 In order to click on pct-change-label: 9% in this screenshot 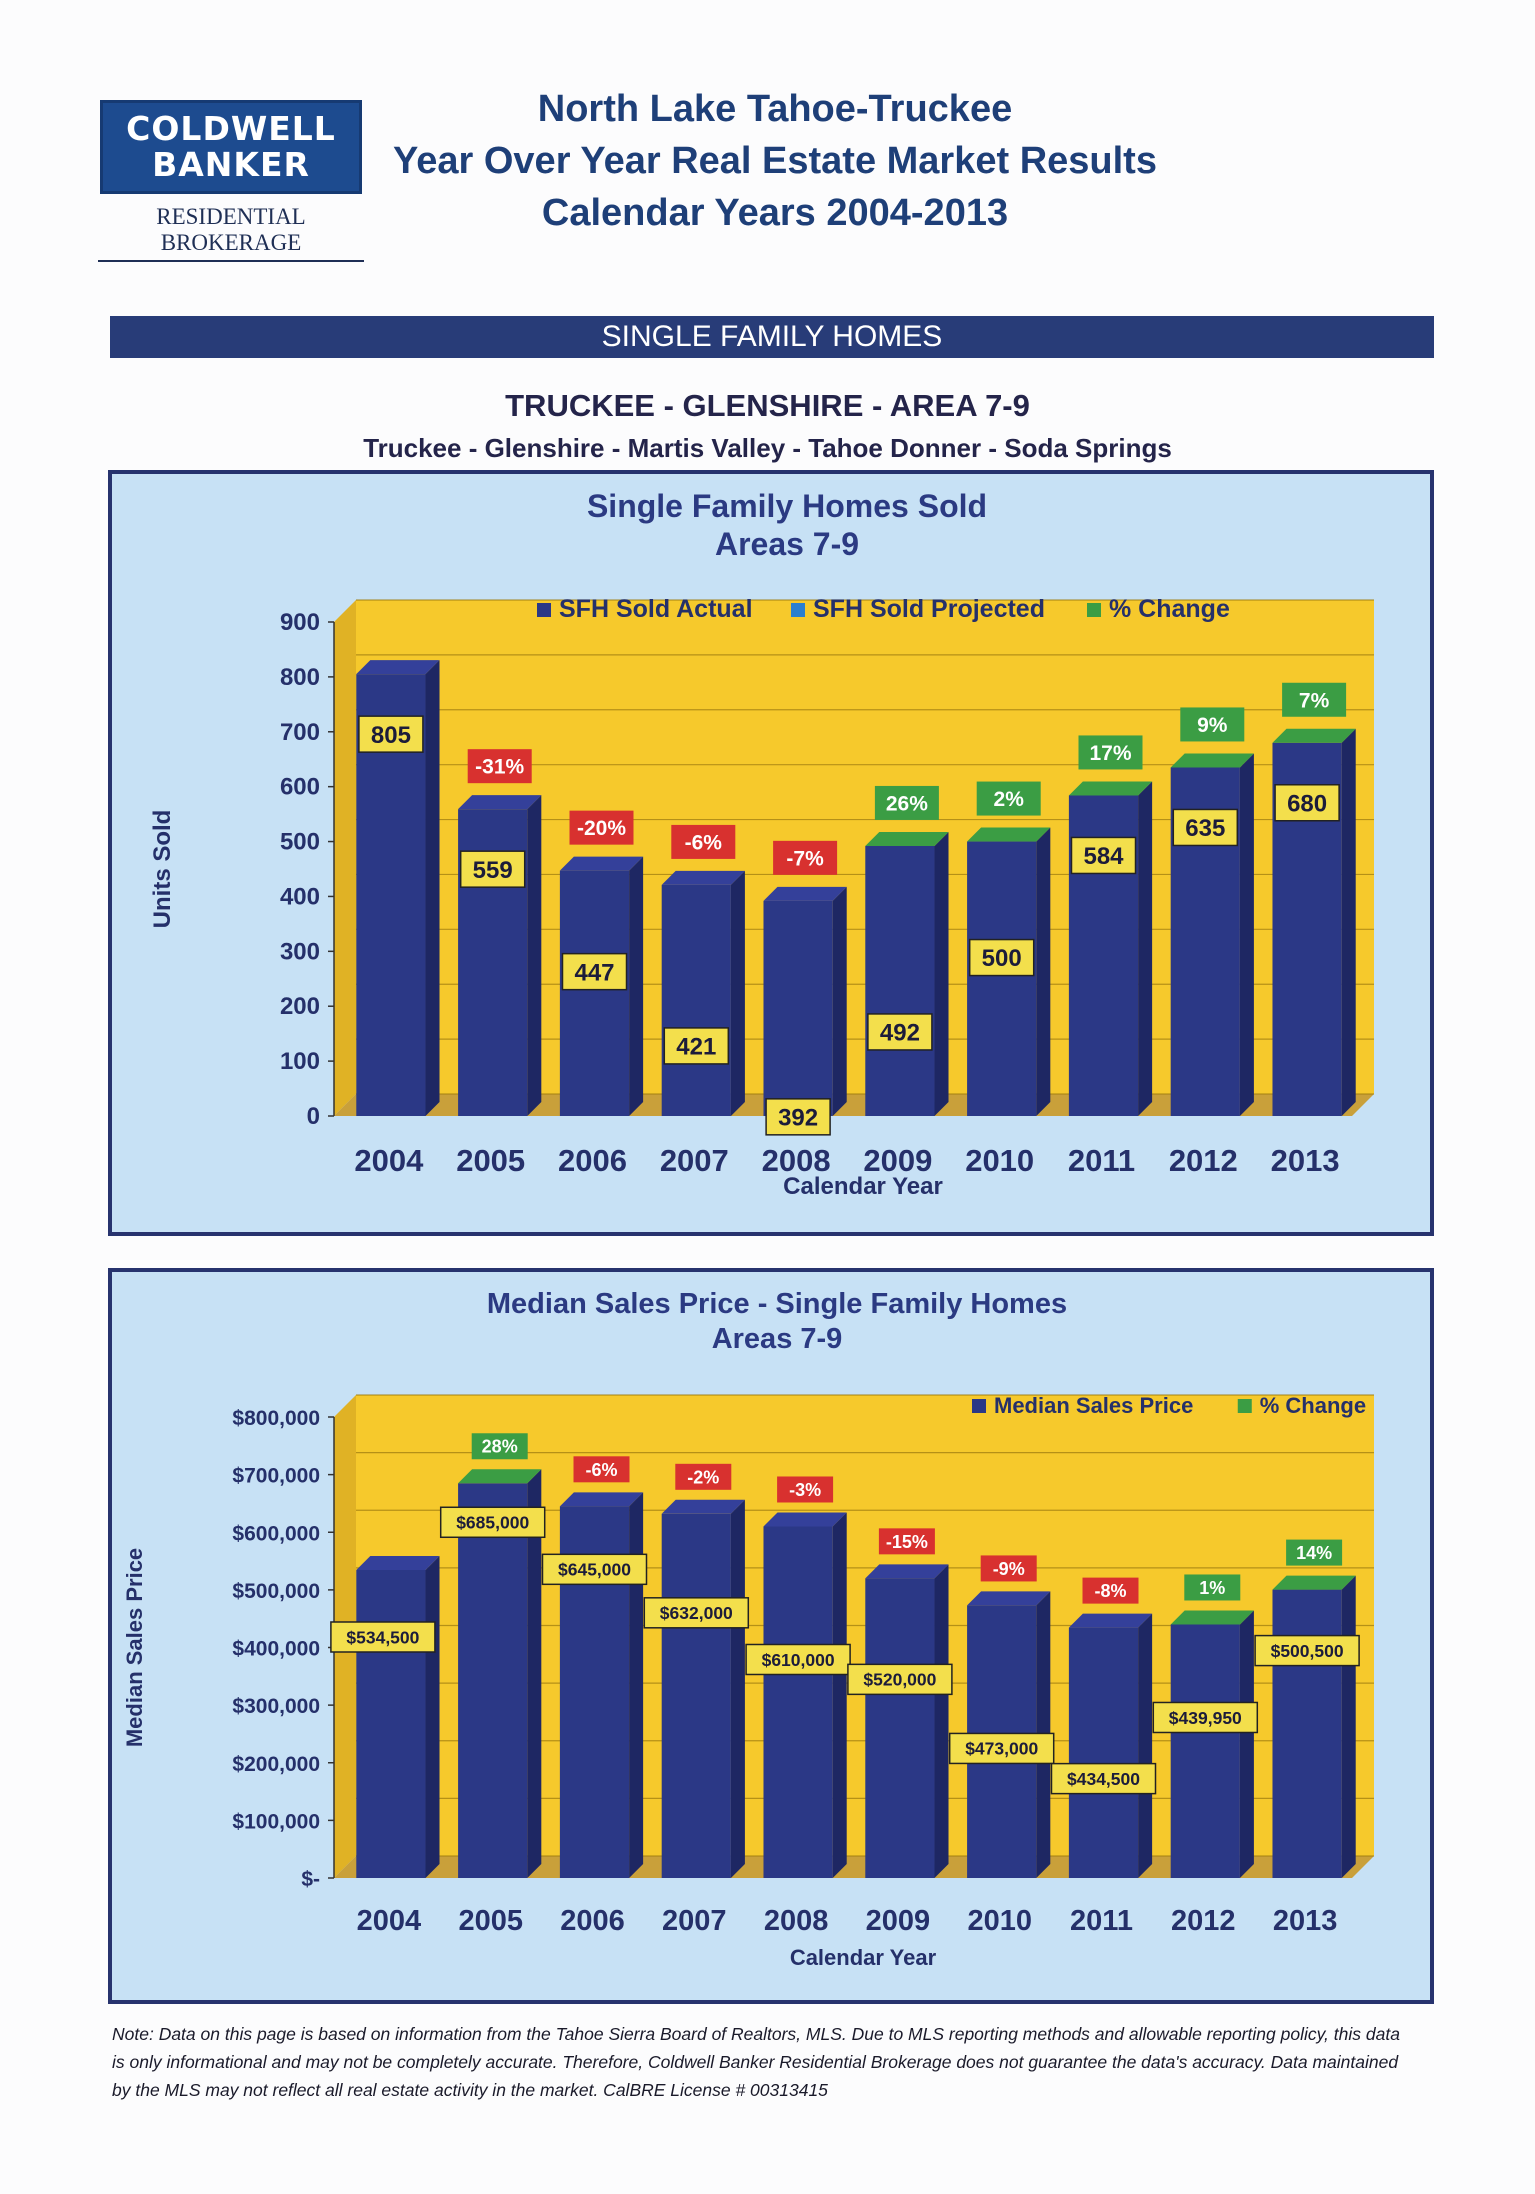, I will do `click(1212, 725)`.